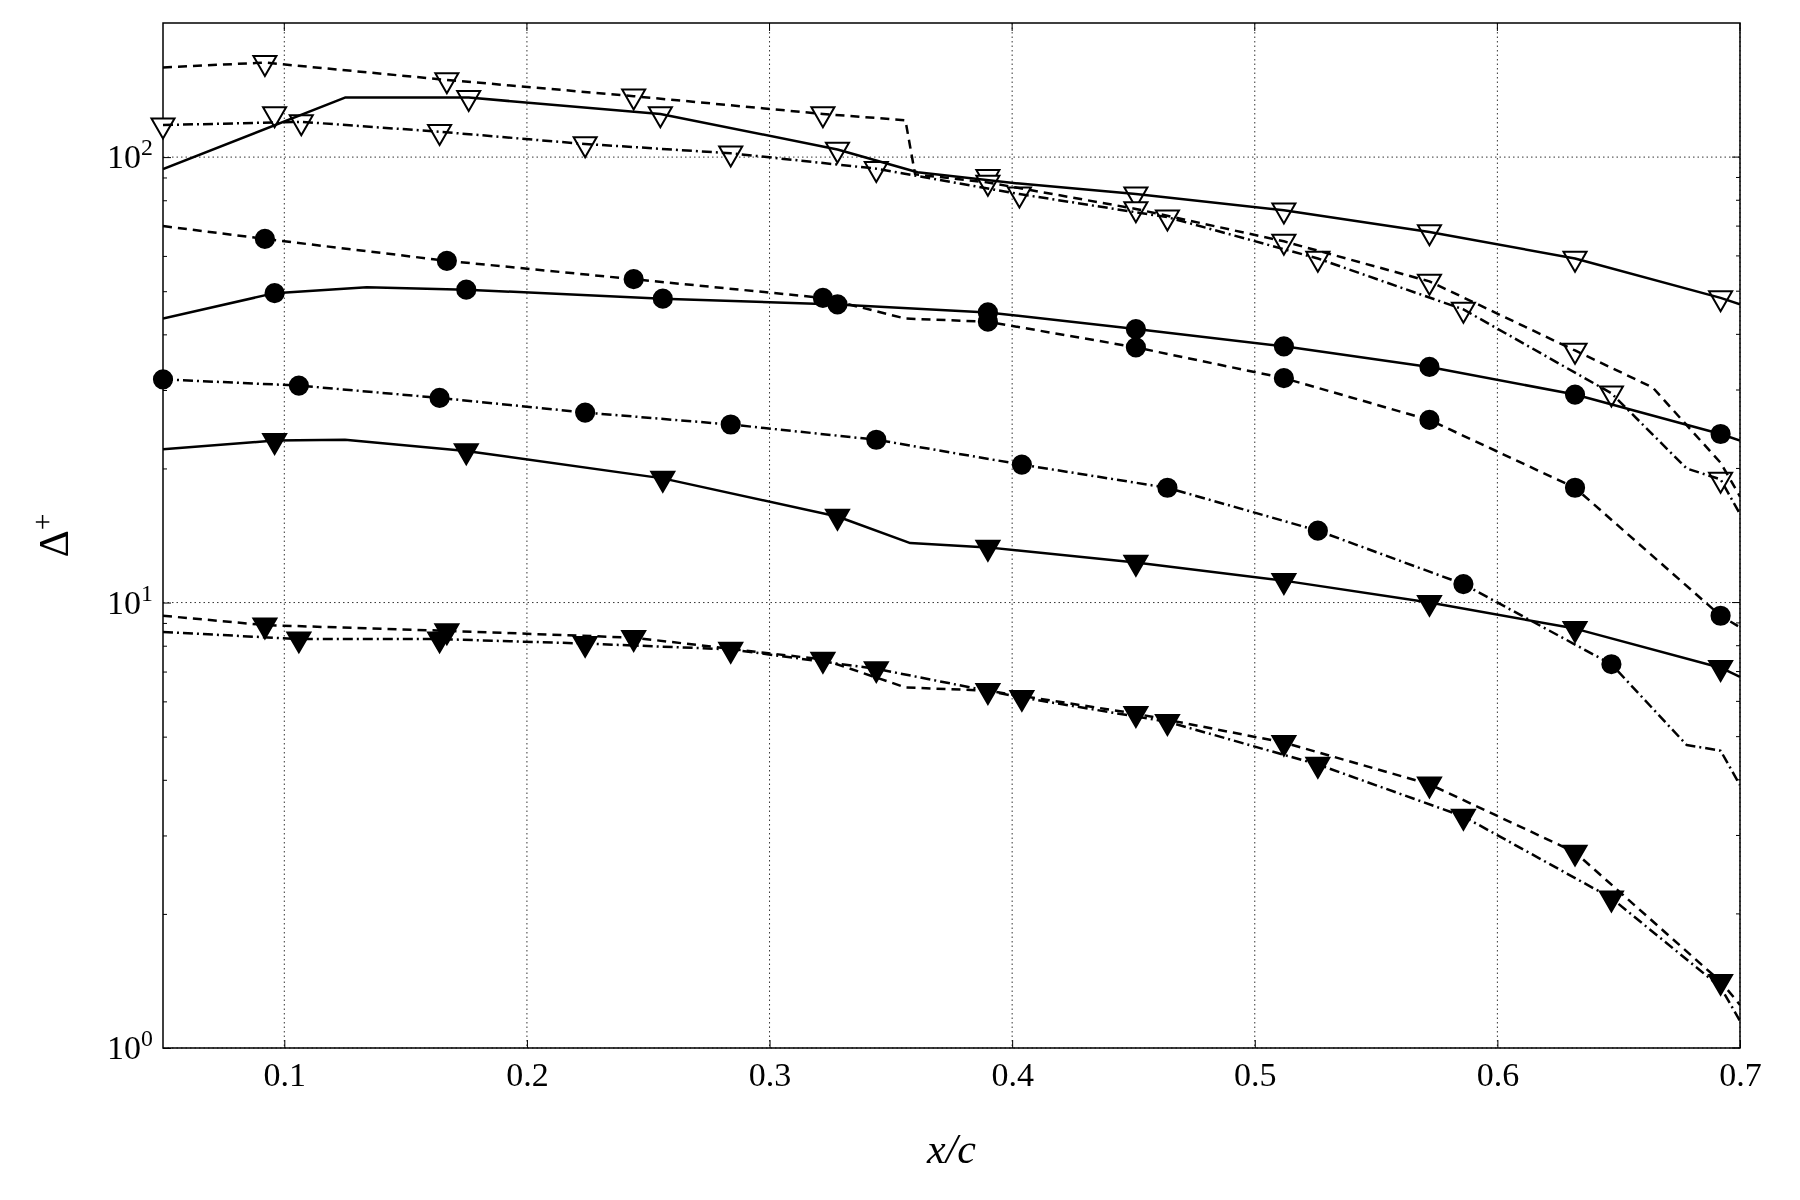 The width and height of the screenshot is (1800, 1200). What do you see at coordinates (130, 600) in the screenshot?
I see `y-tick-label: 10$^{1}$` at bounding box center [130, 600].